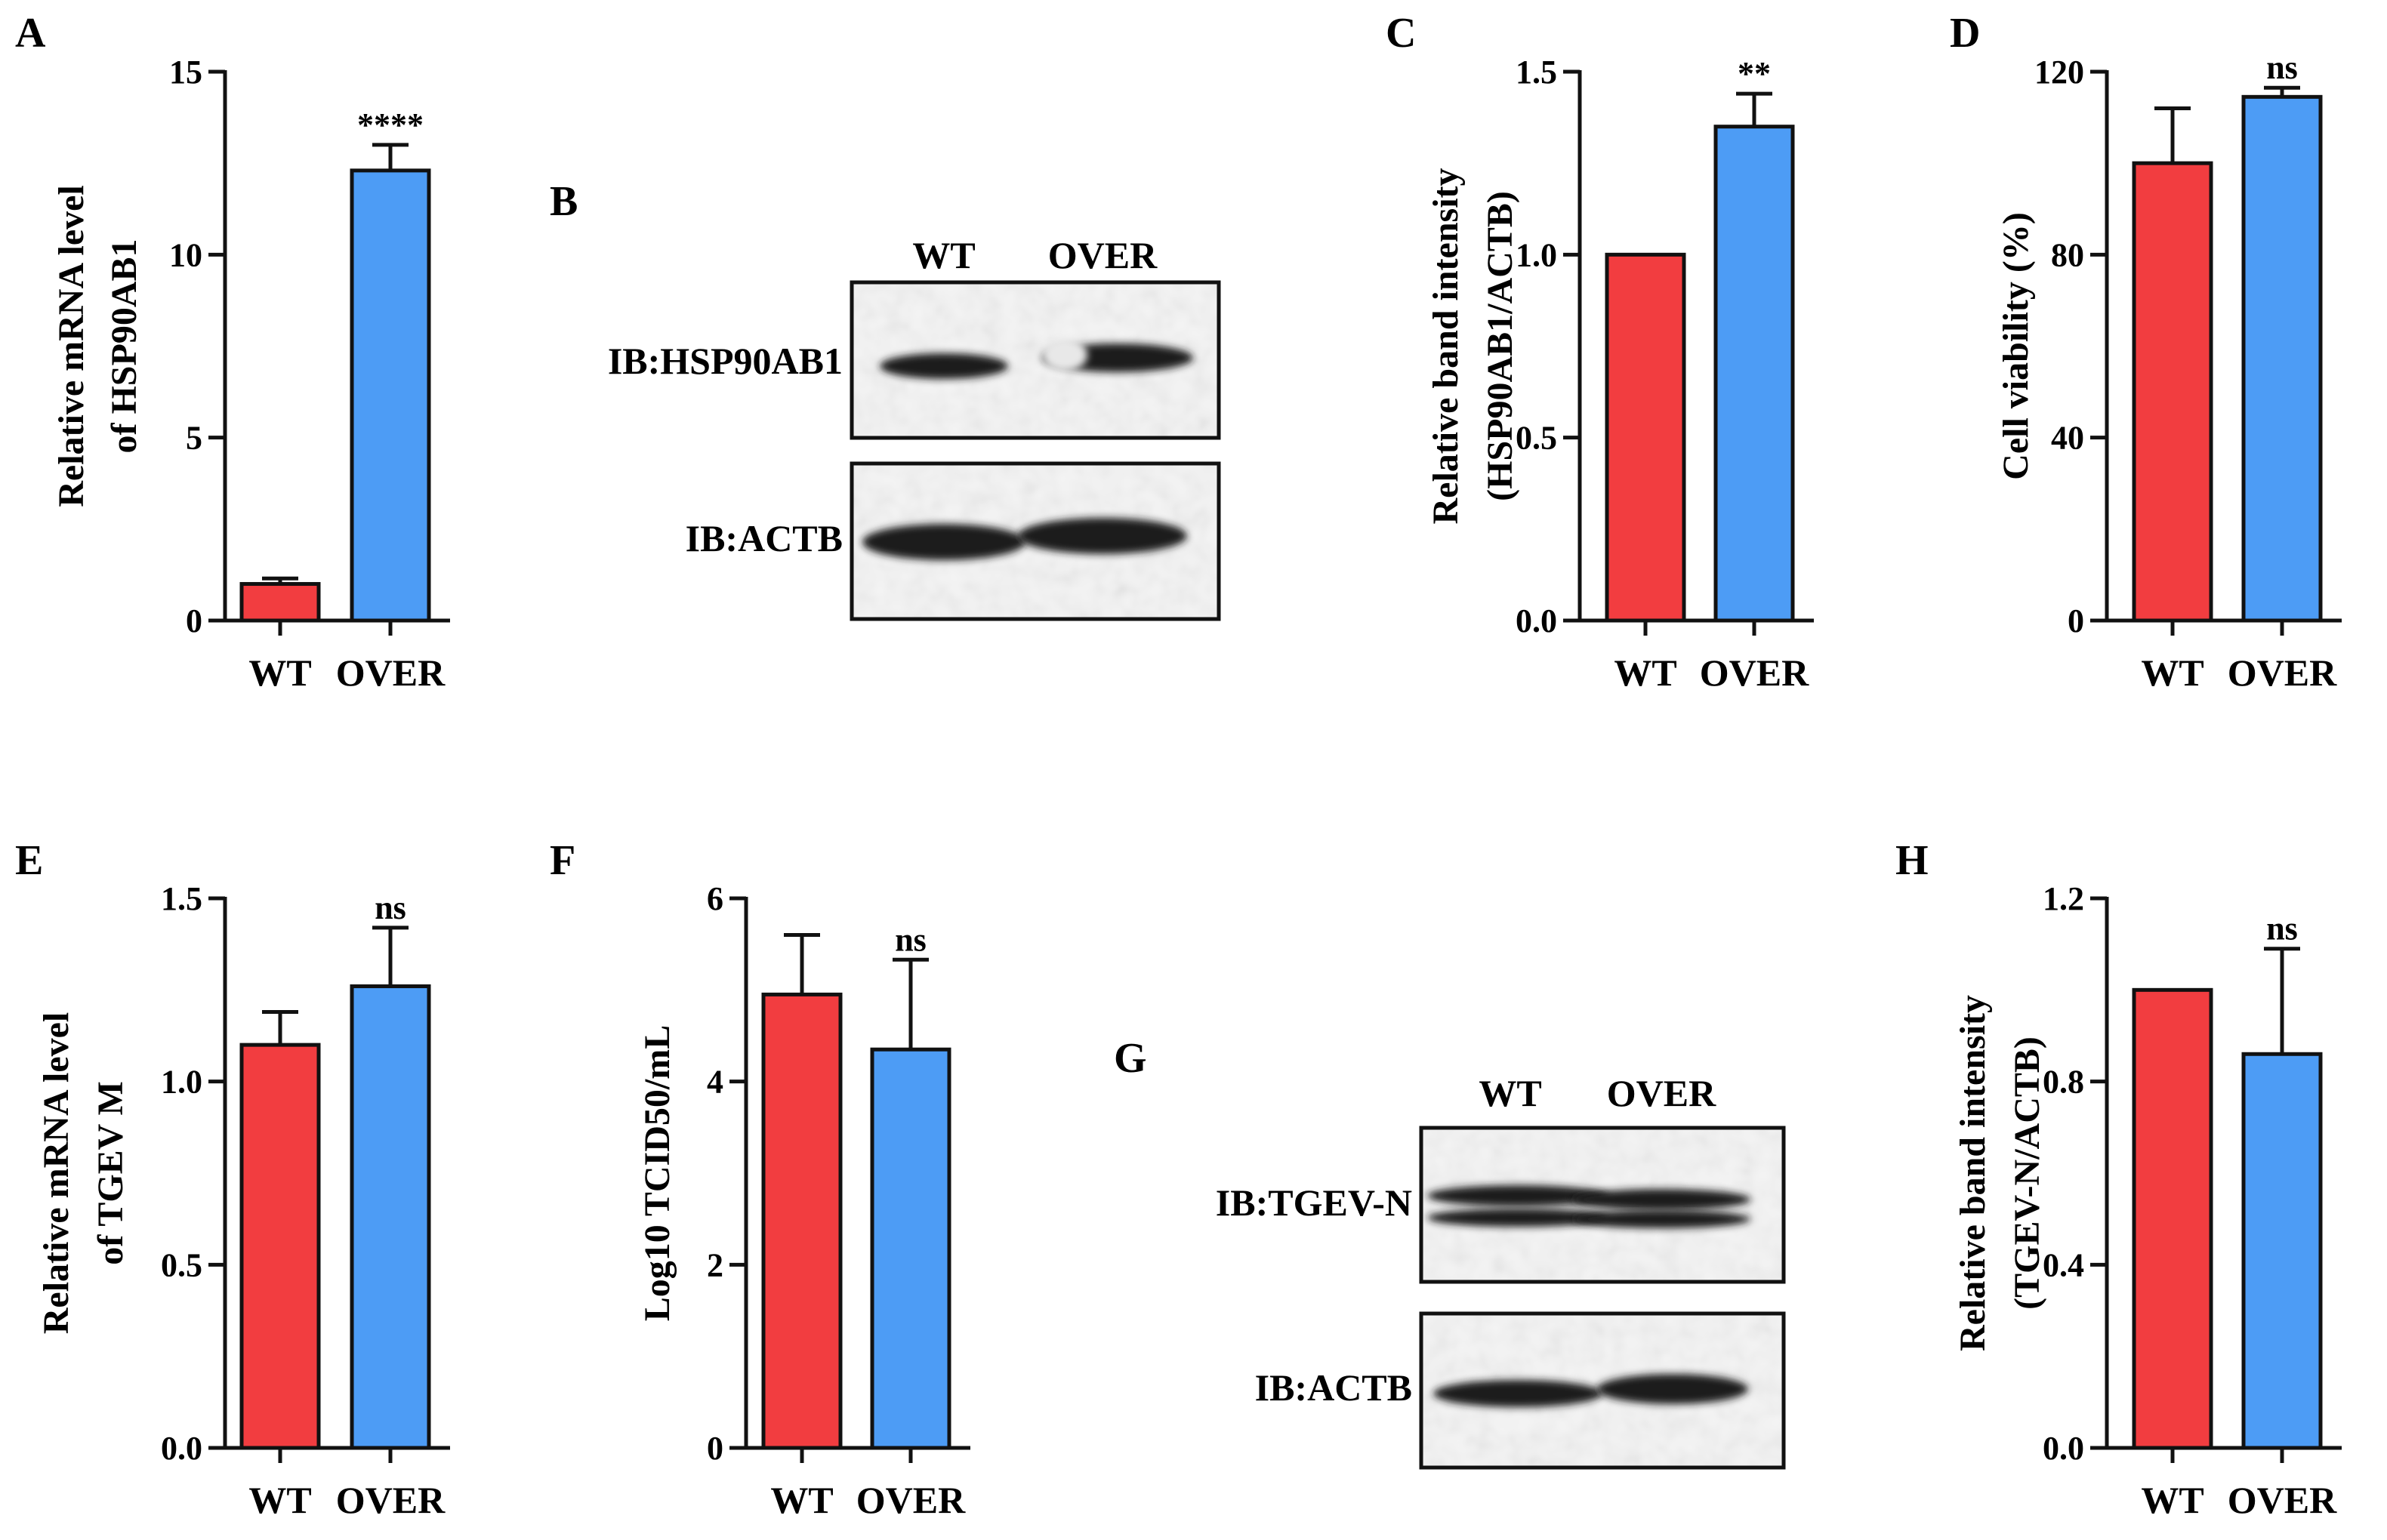  What do you see at coordinates (185, 254) in the screenshot?
I see `y-tick-label: 10` at bounding box center [185, 254].